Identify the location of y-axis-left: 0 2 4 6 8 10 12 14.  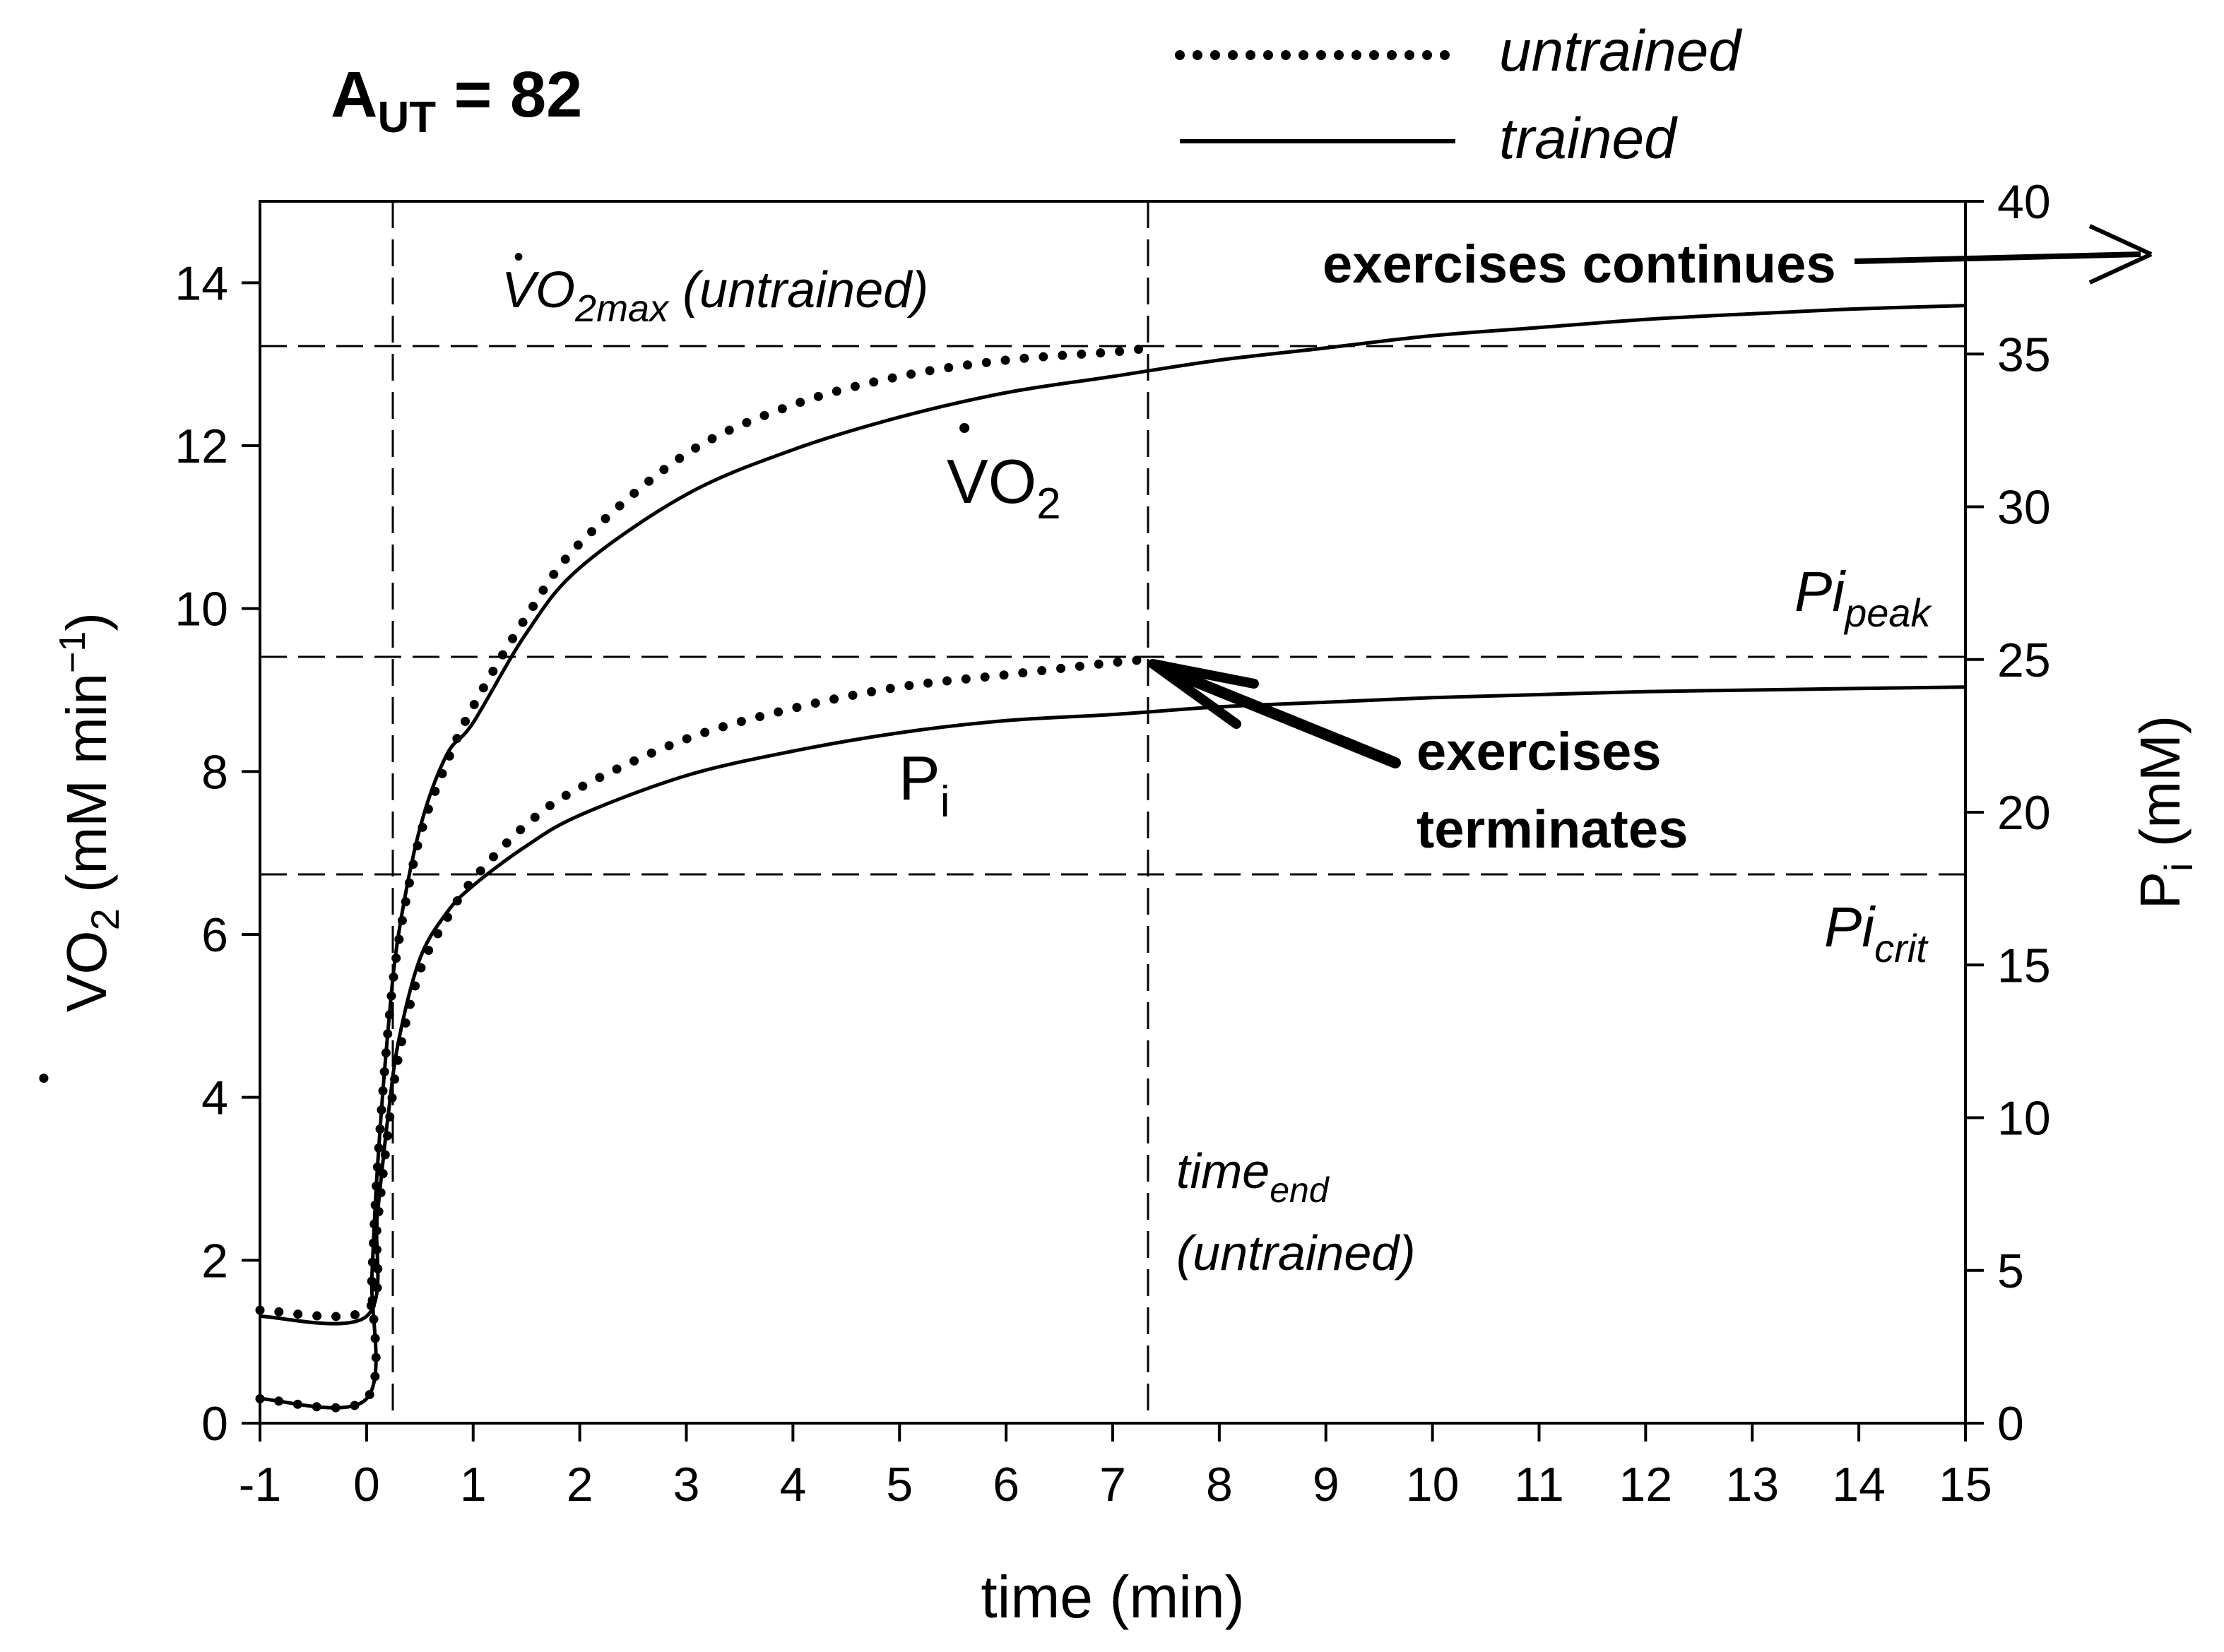
(217, 853).